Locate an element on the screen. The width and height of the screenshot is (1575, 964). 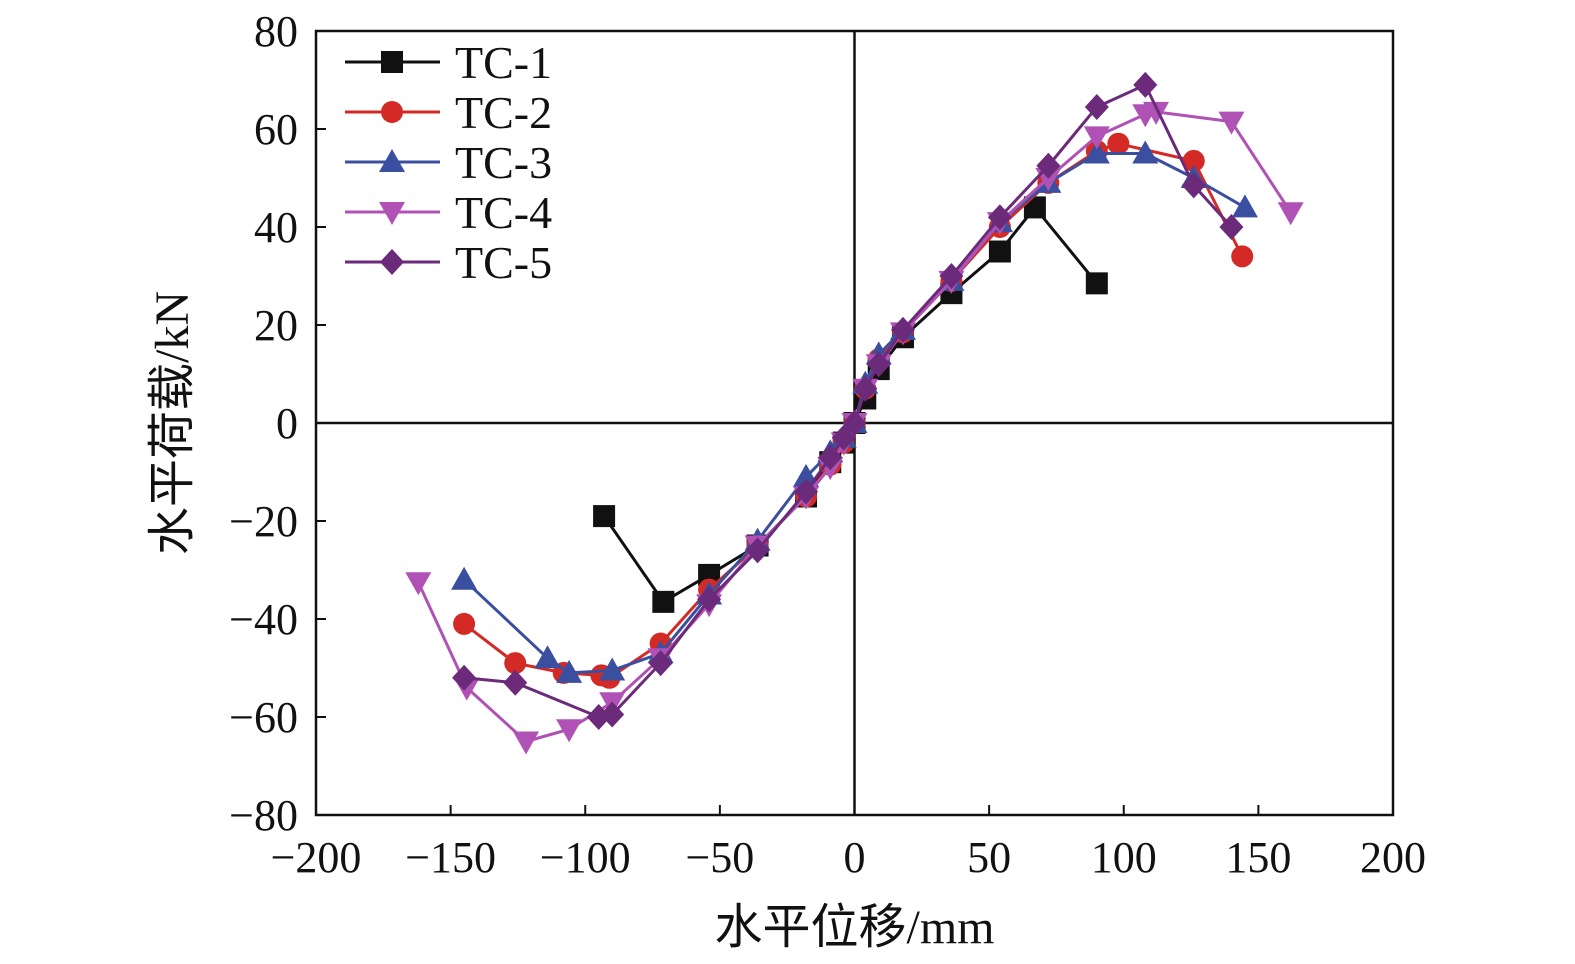
y-tick-label: 0 is located at coordinates (287, 423).